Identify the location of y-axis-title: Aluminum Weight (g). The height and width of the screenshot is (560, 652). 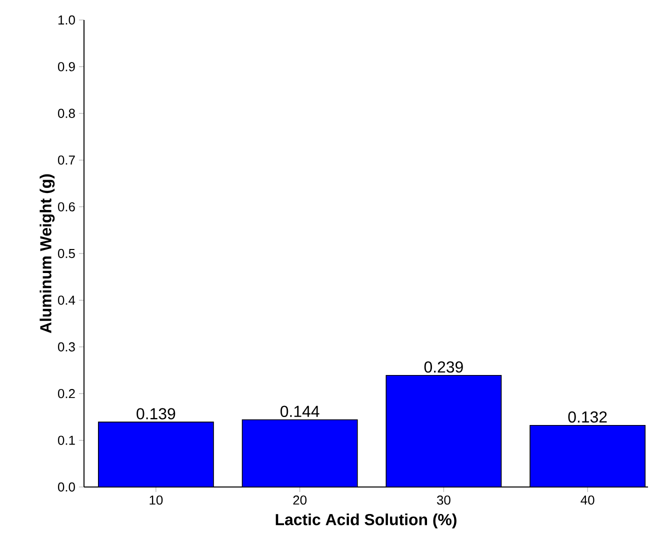
(47, 254).